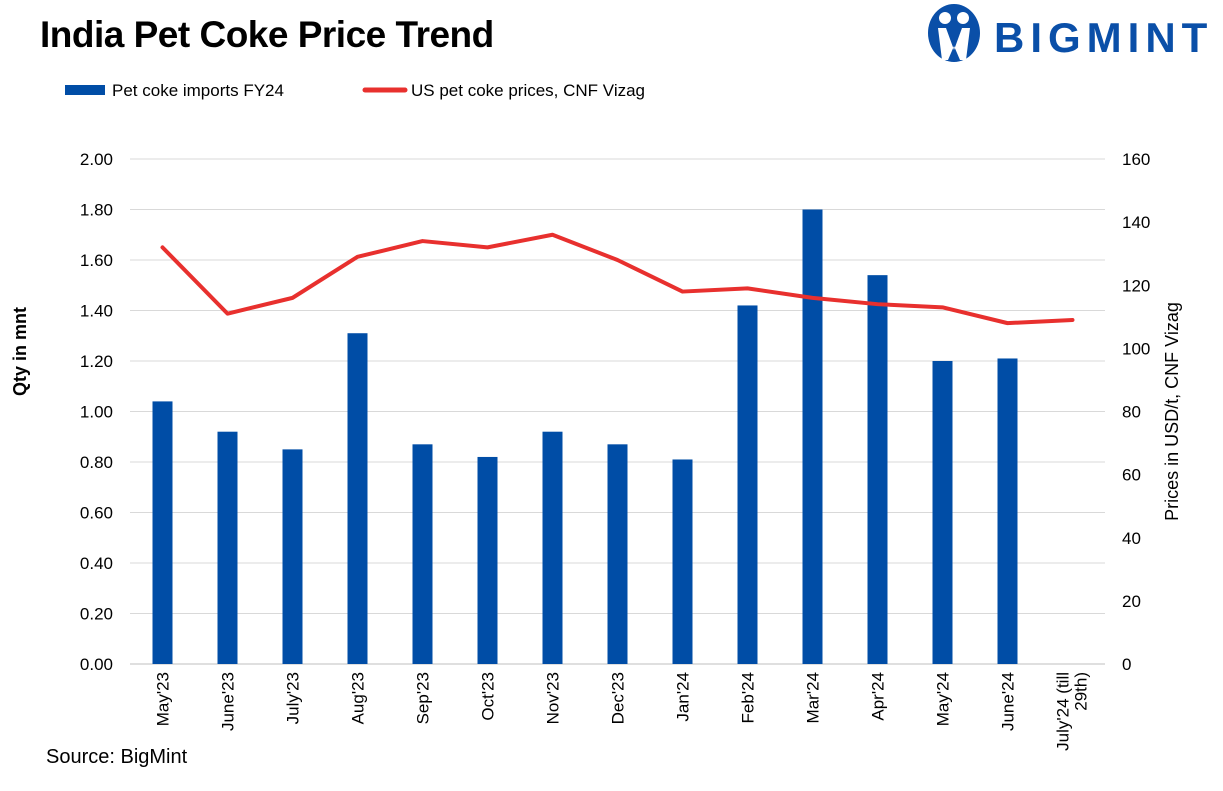  Describe the element at coordinates (1103, 37) in the screenshot. I see `svg-text: BIGMINT` at that location.